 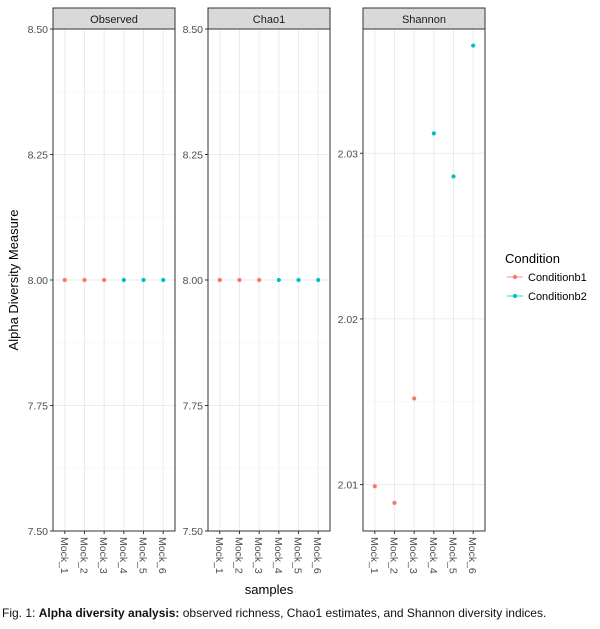 I want to click on legend-label: Conditionb1, so click(x=557, y=278).